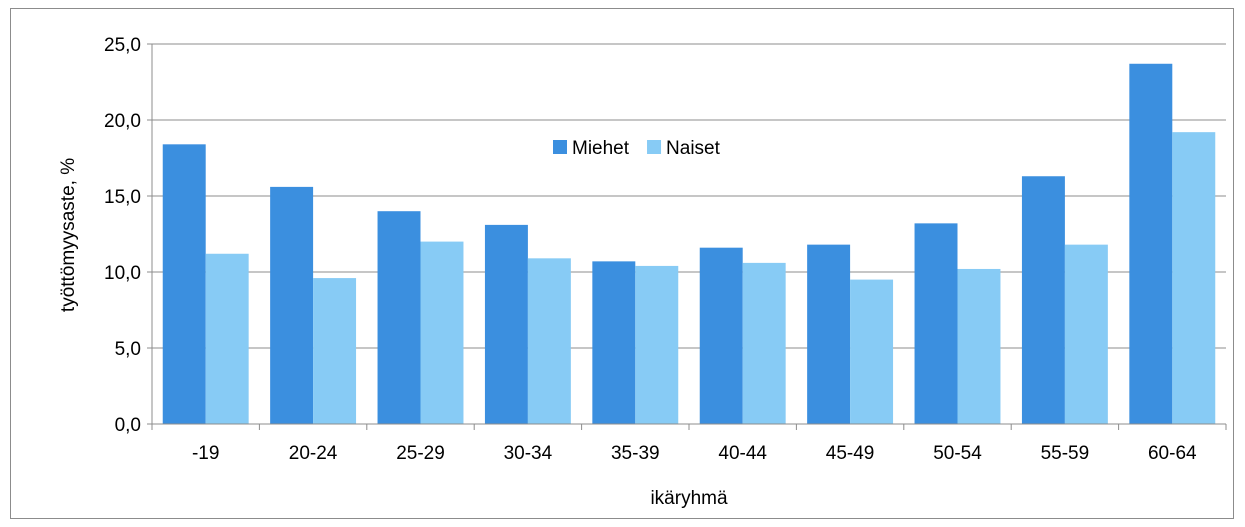  I want to click on x-tick-label: 45-49, so click(850, 453).